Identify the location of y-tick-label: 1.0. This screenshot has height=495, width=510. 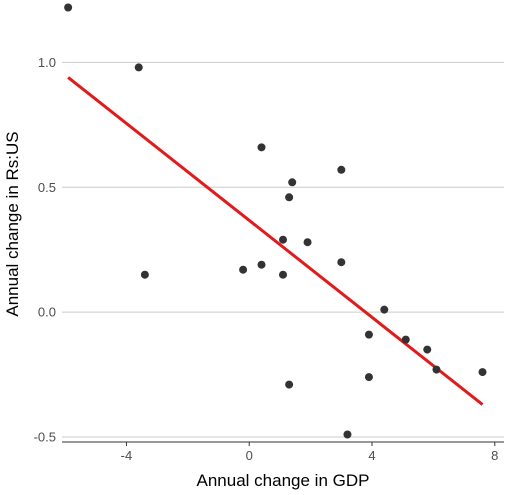
(47, 62).